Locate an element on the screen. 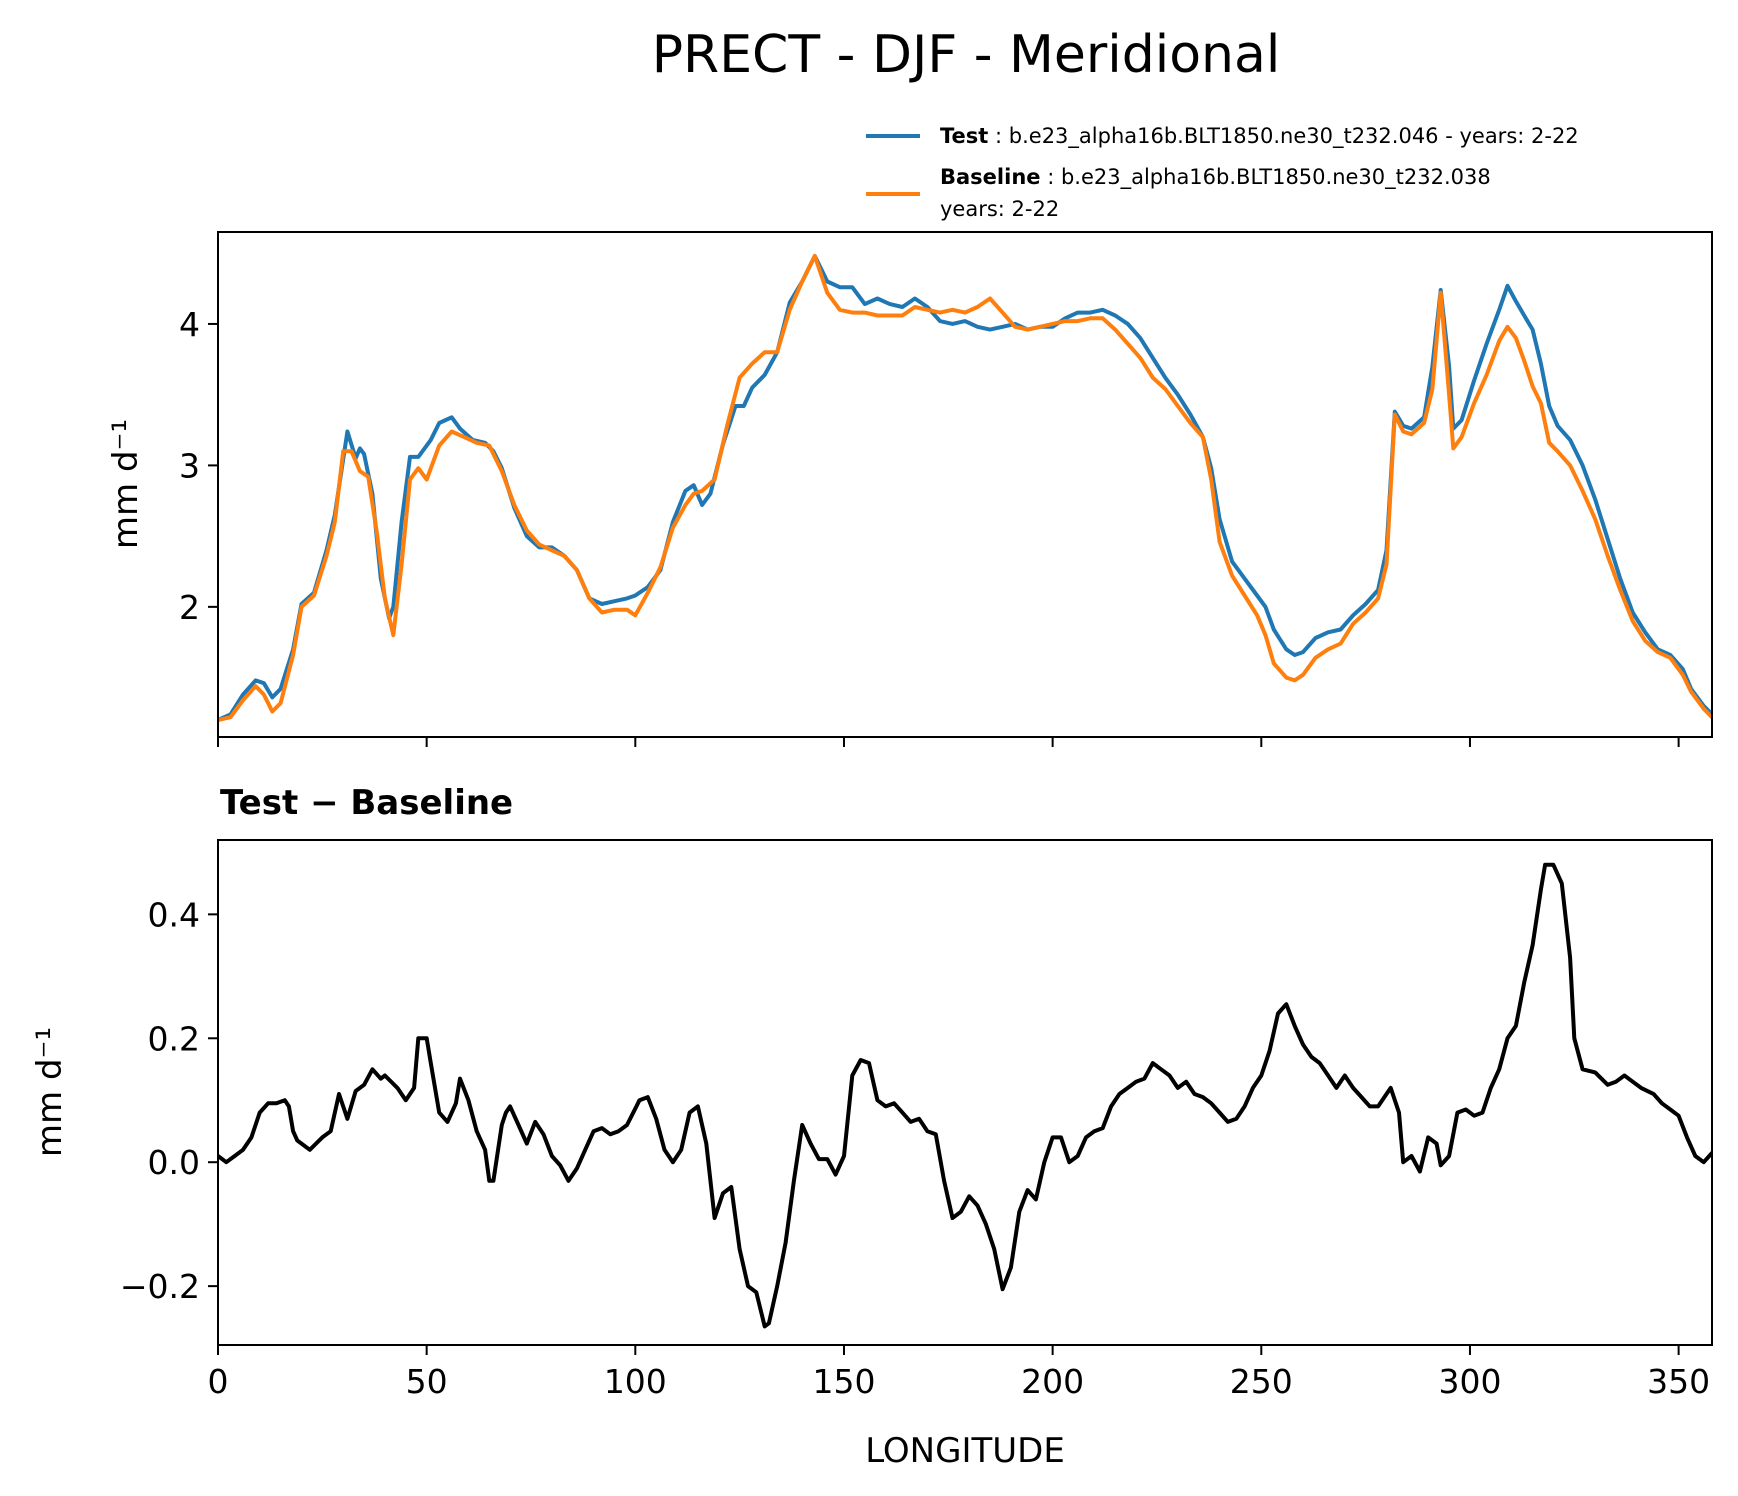 This screenshot has width=1738, height=1496. legend-baseline-name: Baseline is located at coordinates (990, 177).